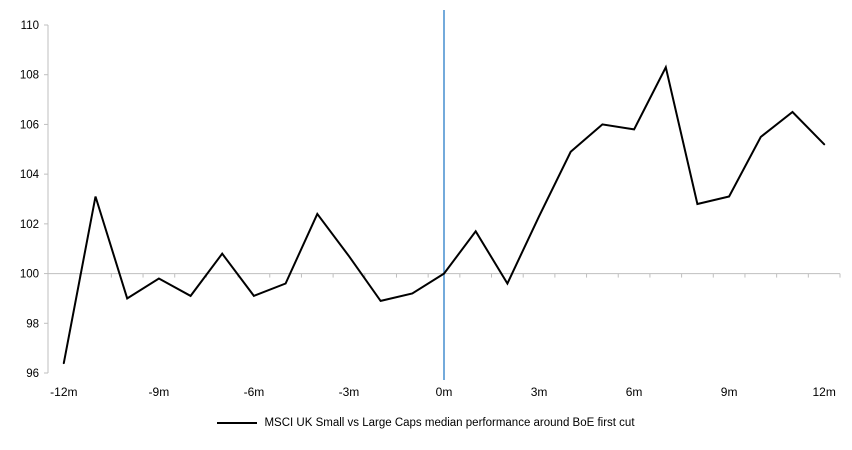  What do you see at coordinates (159, 392) in the screenshot?
I see `x-axis-label: -9m` at bounding box center [159, 392].